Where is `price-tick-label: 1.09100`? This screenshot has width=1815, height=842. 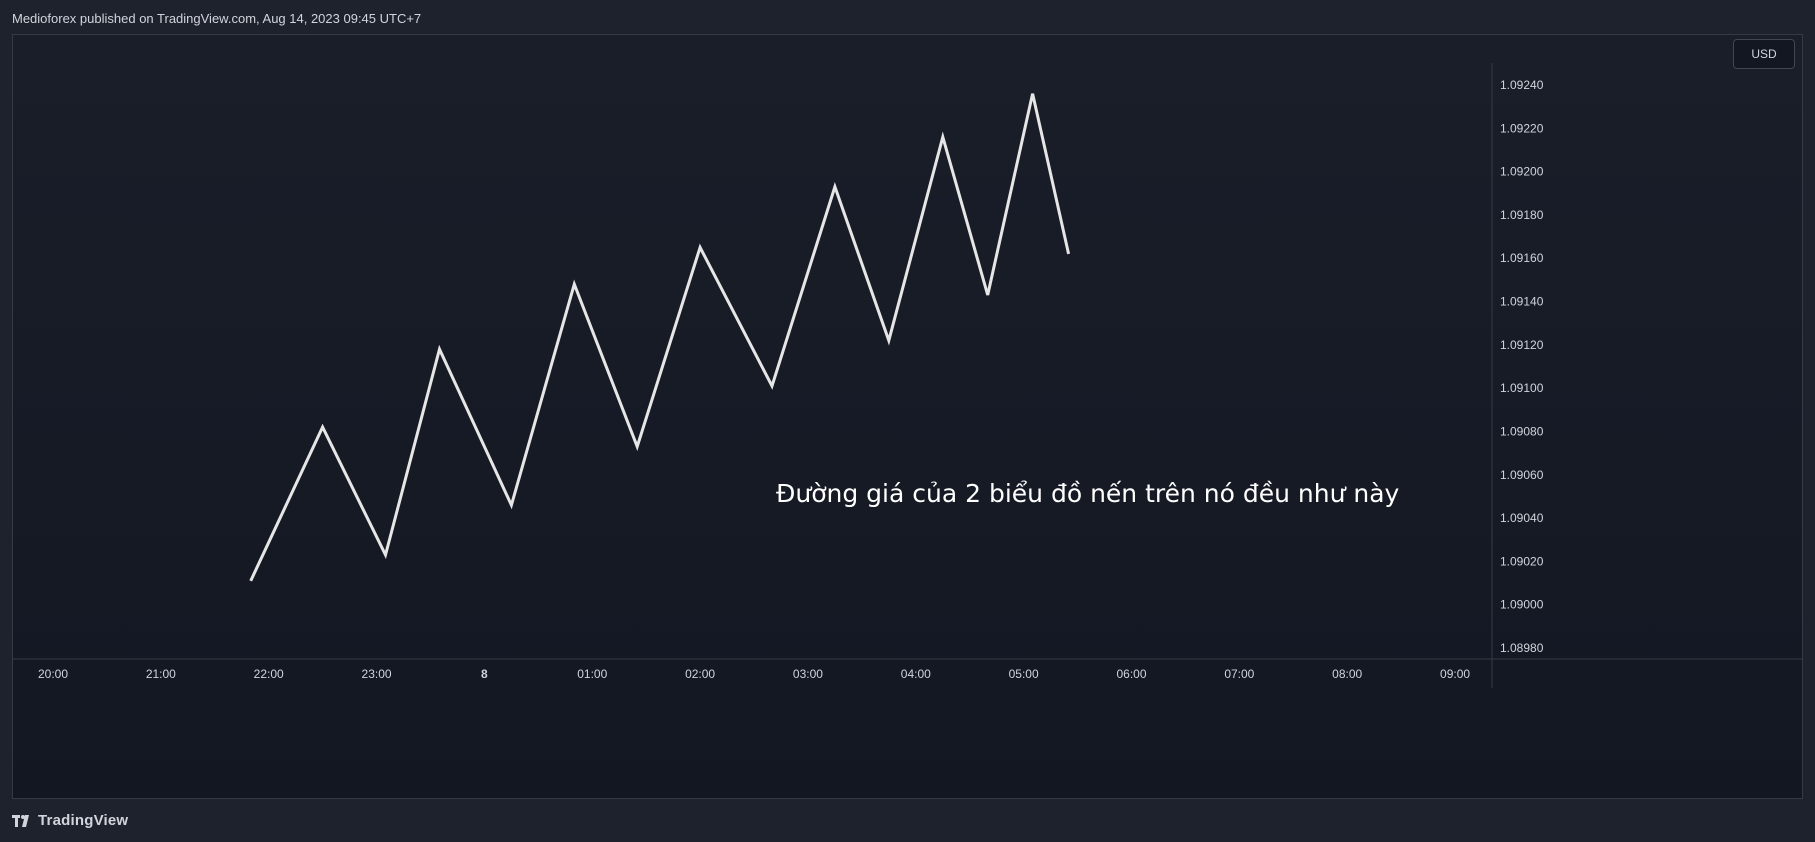 price-tick-label: 1.09100 is located at coordinates (1522, 388).